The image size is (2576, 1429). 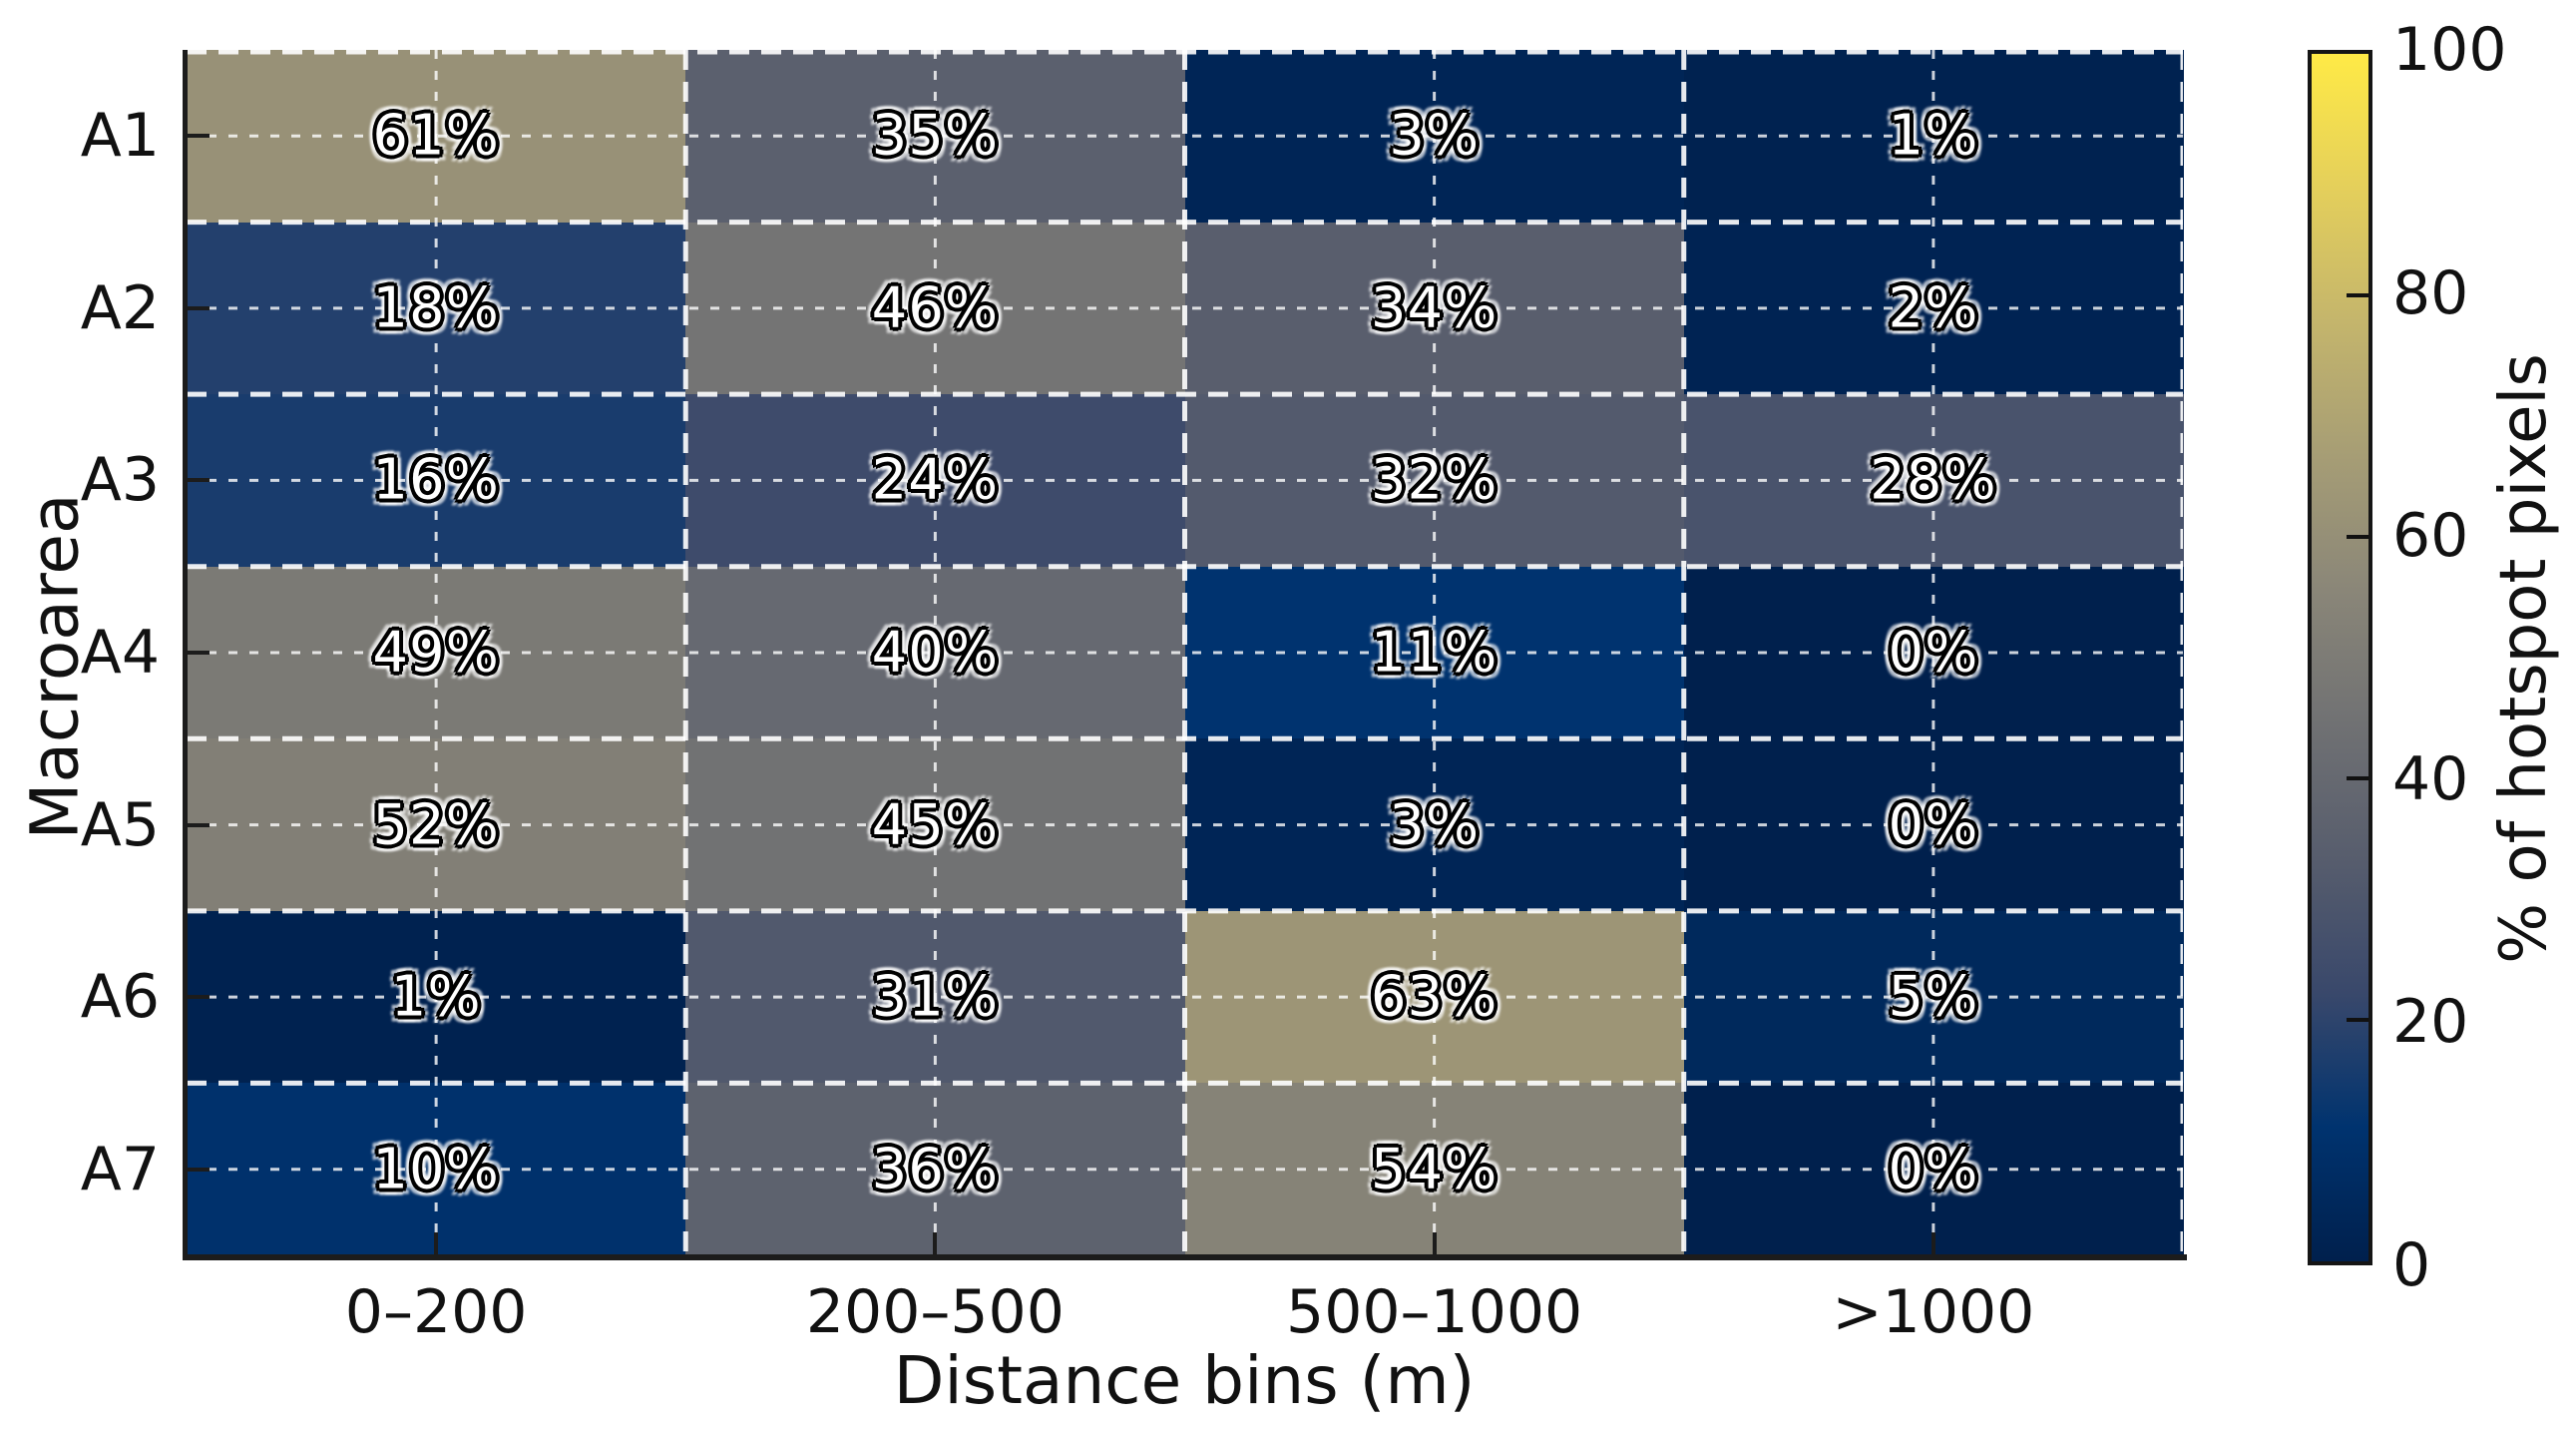 I want to click on x-tick-label-1: 200–500, so click(x=935, y=1312).